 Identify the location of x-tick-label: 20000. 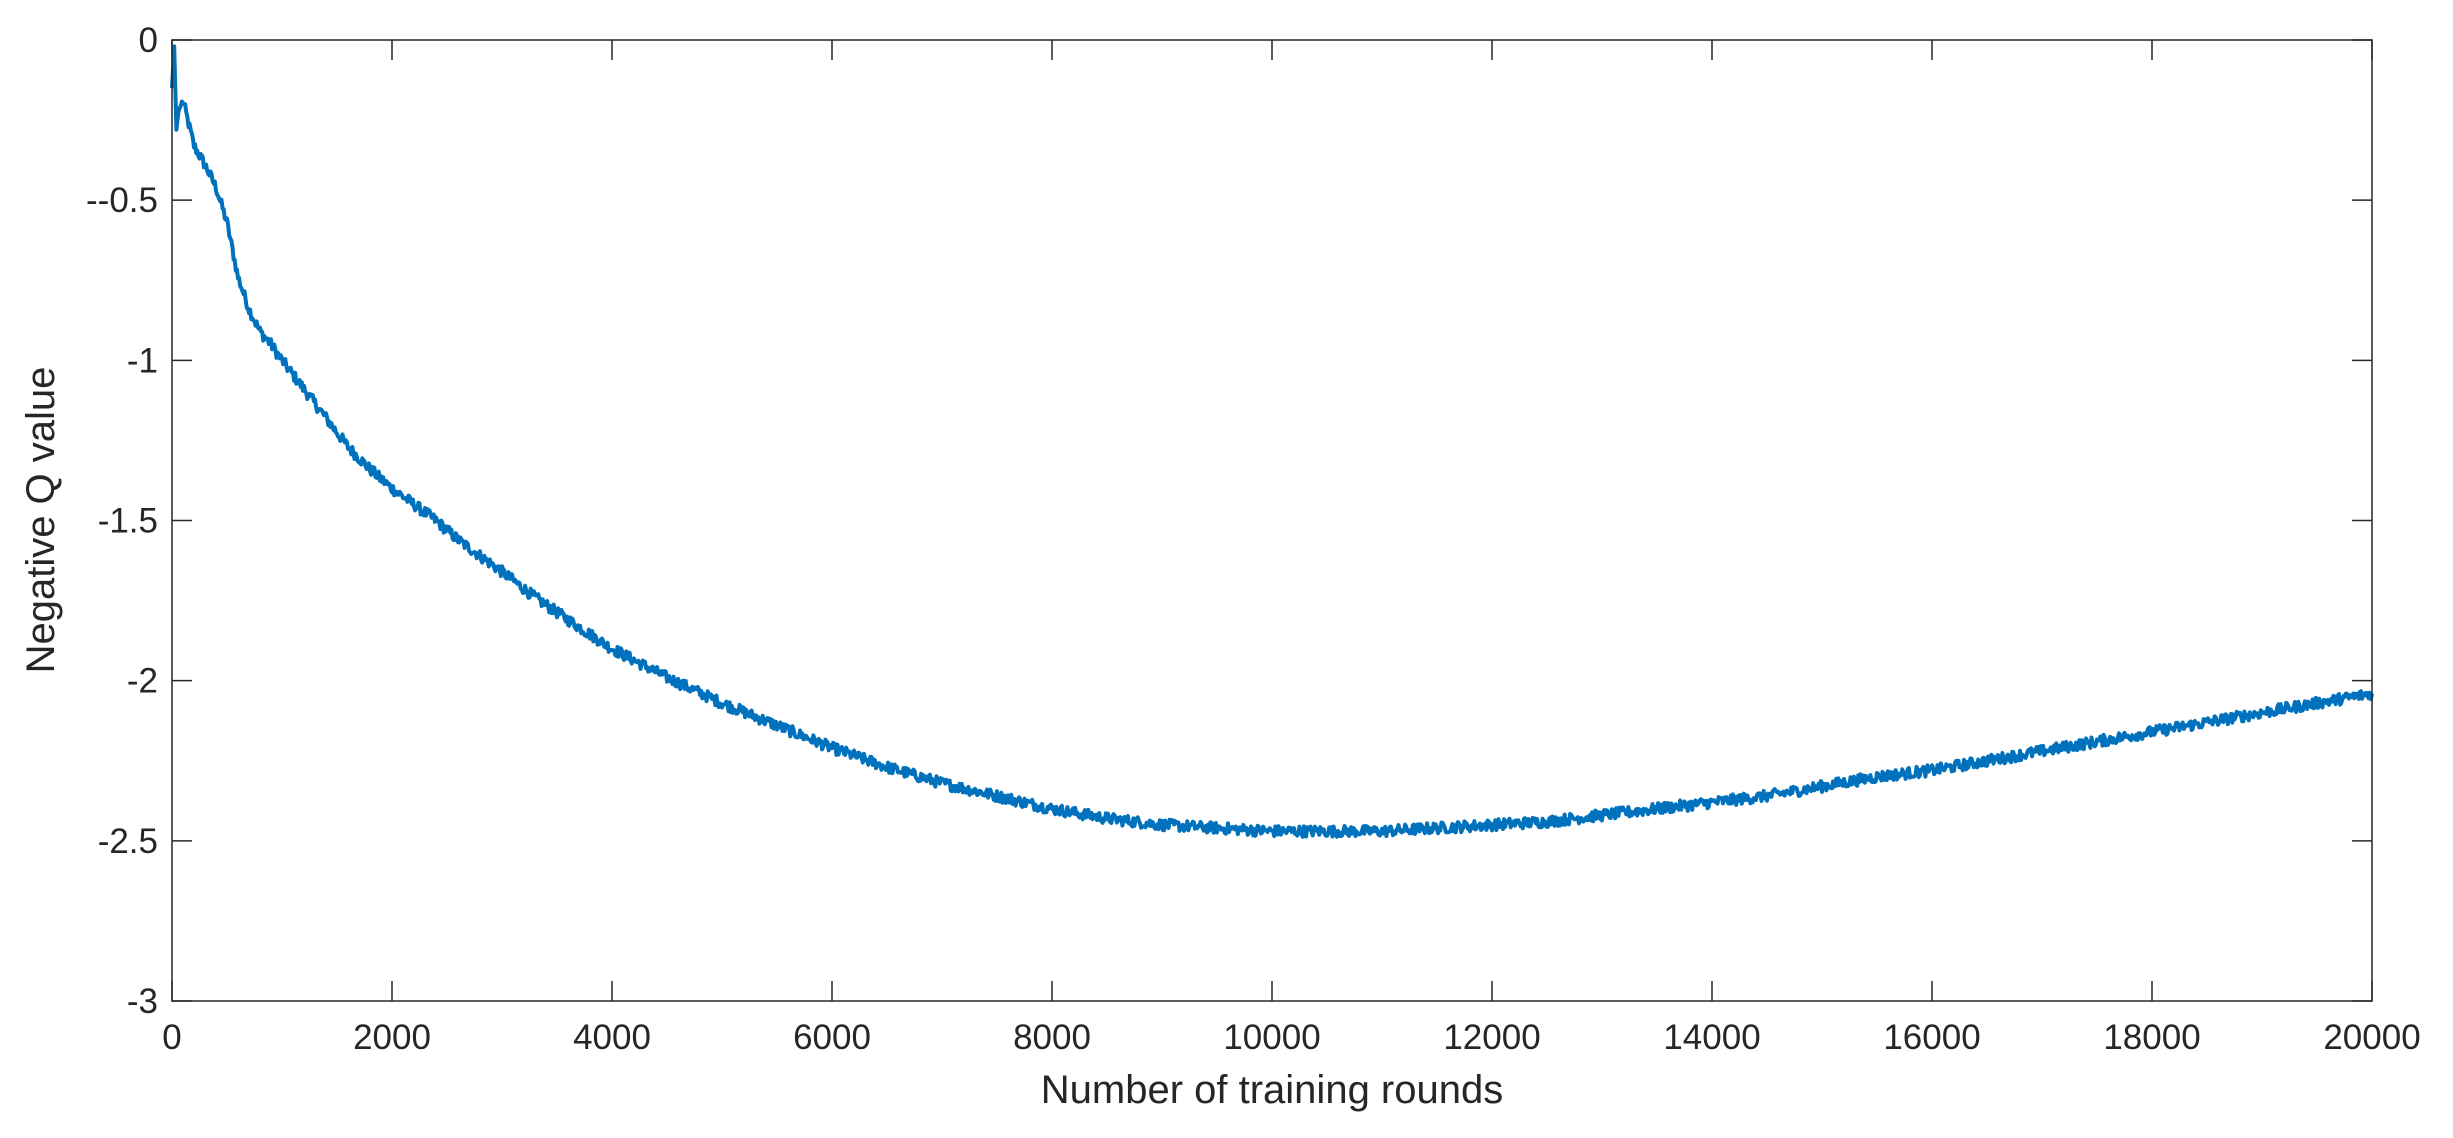
(2371, 1037).